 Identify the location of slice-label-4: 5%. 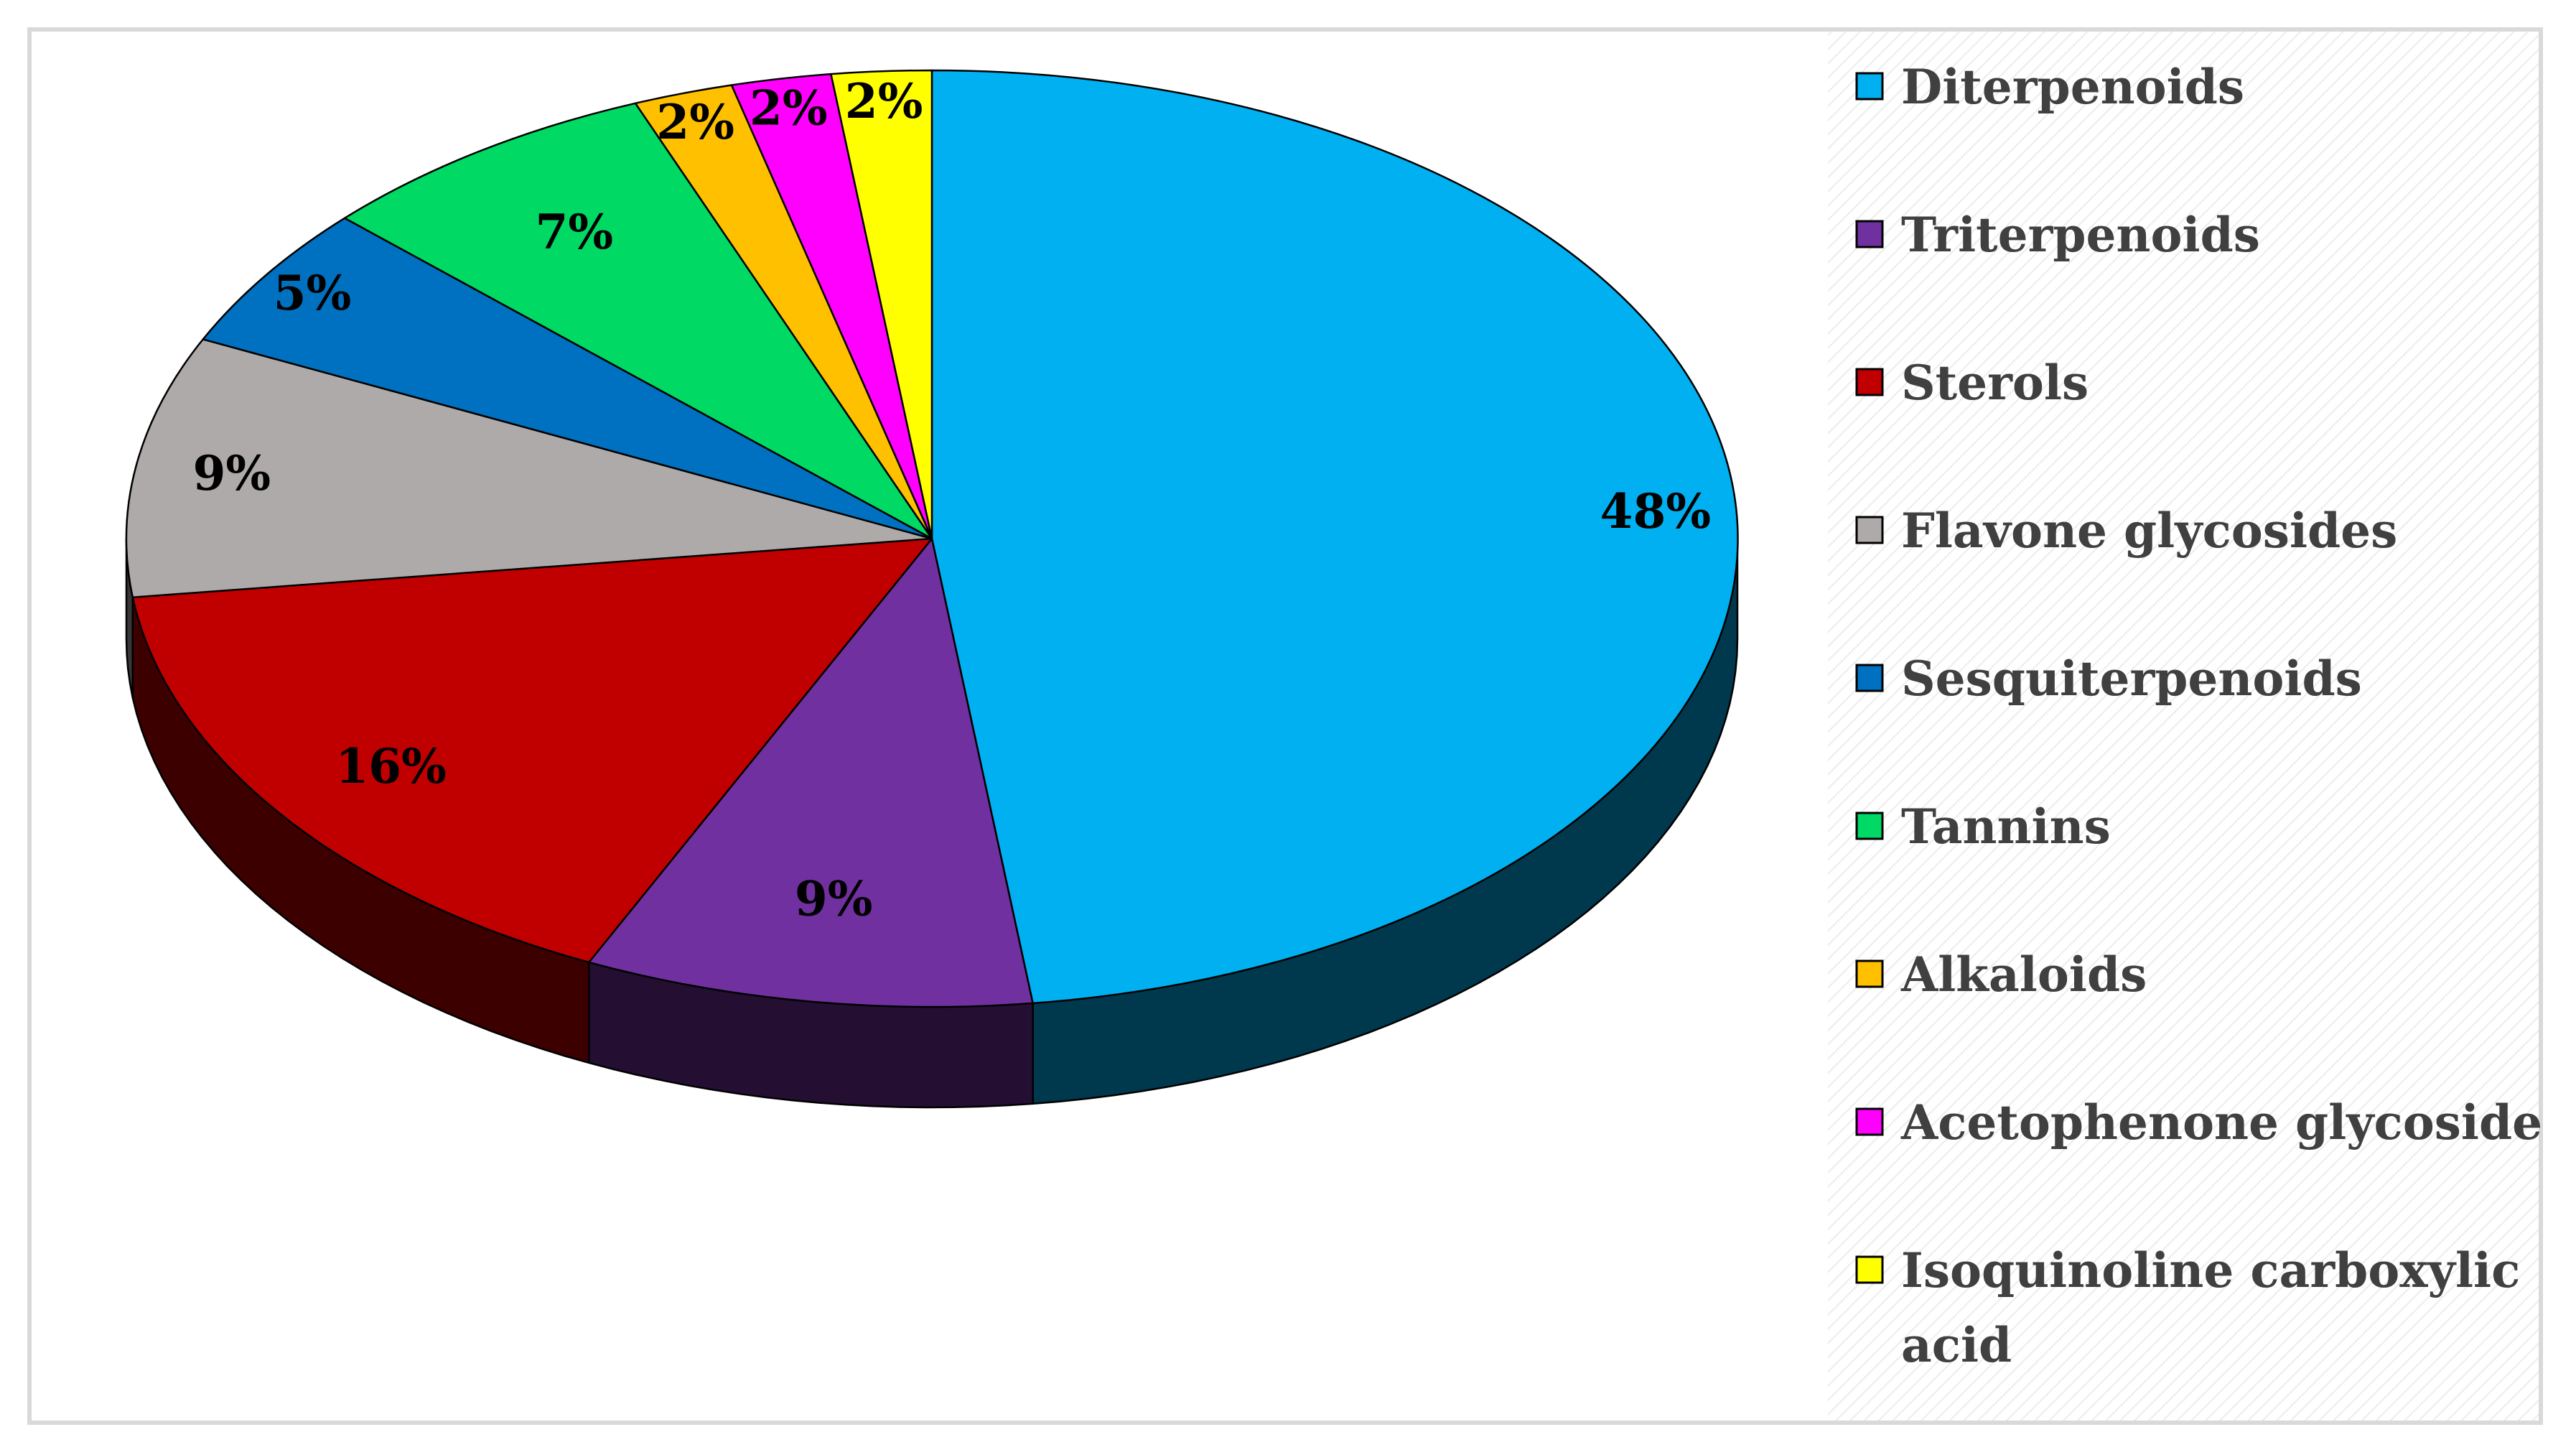
(313, 293).